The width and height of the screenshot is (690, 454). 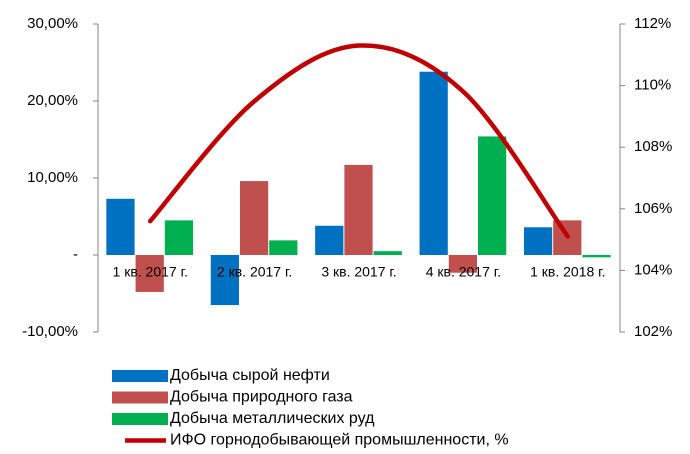 I want to click on legend-label: Добыча металлических руд, so click(x=272, y=418).